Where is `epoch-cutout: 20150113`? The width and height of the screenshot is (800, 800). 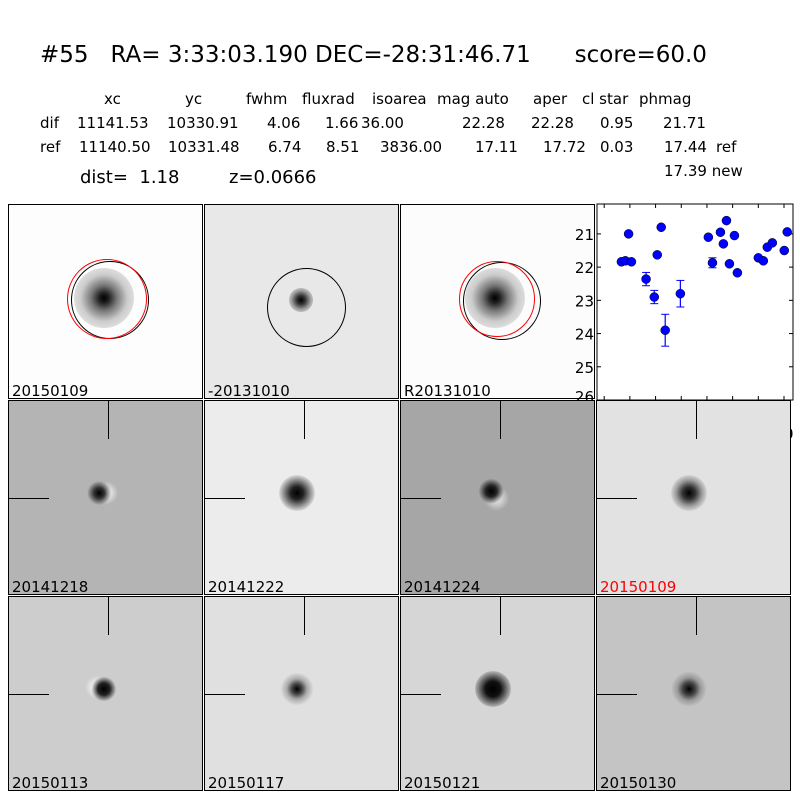 epoch-cutout: 20150113 is located at coordinates (105, 693).